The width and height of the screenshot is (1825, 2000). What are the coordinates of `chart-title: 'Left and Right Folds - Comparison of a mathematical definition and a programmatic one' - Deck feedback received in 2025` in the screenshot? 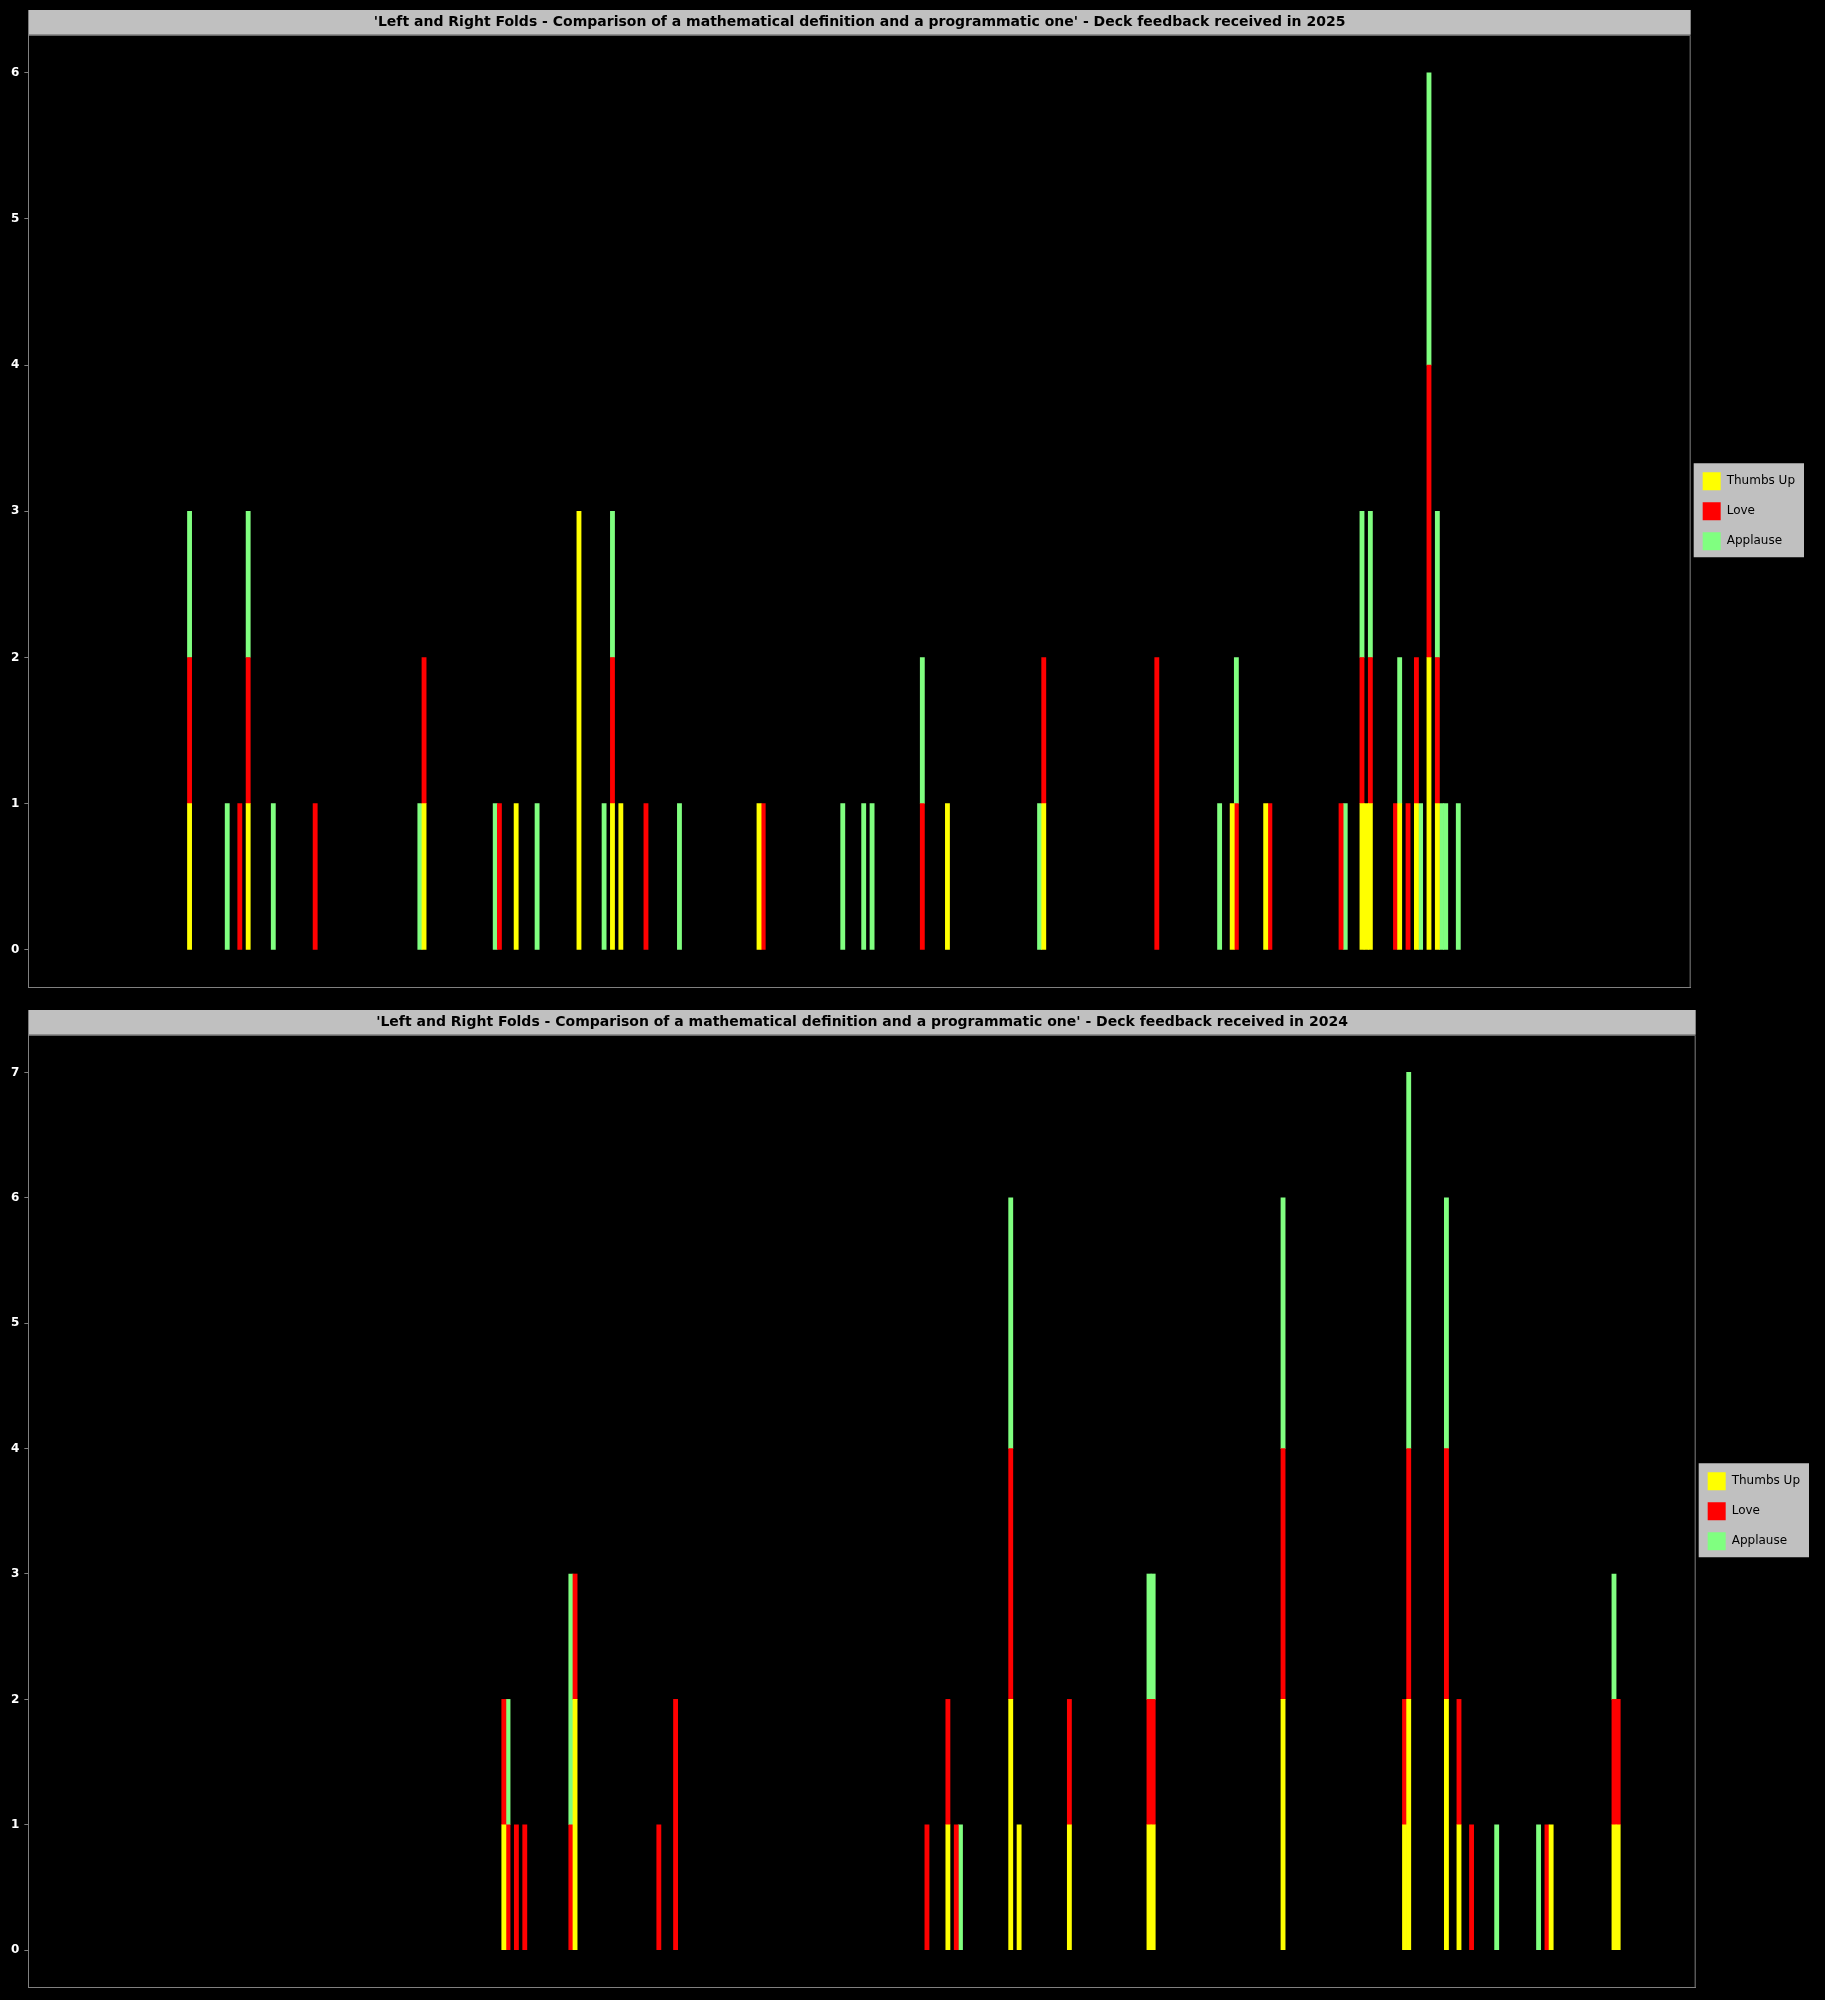 It's located at (859, 21).